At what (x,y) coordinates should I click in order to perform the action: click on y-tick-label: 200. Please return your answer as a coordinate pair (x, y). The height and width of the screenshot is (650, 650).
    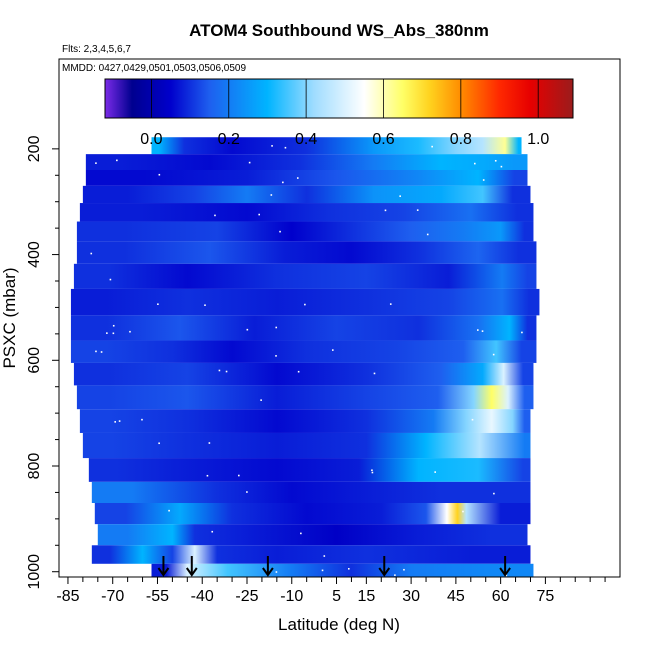
    Looking at the image, I should click on (34, 148).